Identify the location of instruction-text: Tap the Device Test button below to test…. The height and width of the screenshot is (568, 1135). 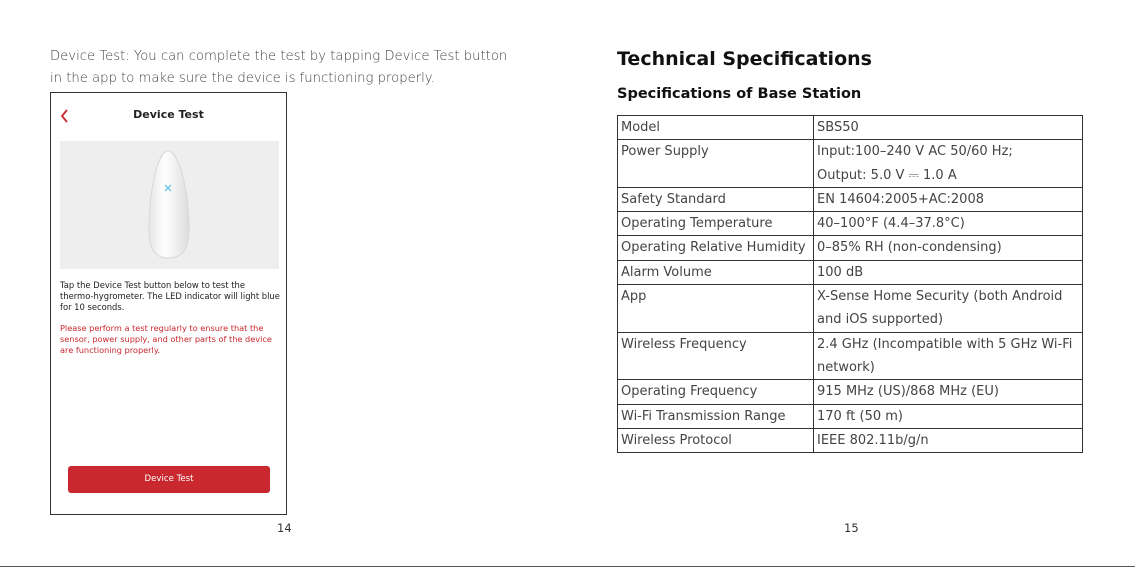
(170, 296).